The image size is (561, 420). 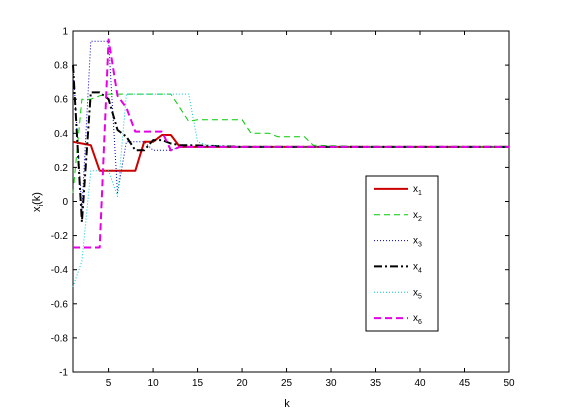 What do you see at coordinates (41, 205) in the screenshot?
I see `y-axis-label-sub: i` at bounding box center [41, 205].